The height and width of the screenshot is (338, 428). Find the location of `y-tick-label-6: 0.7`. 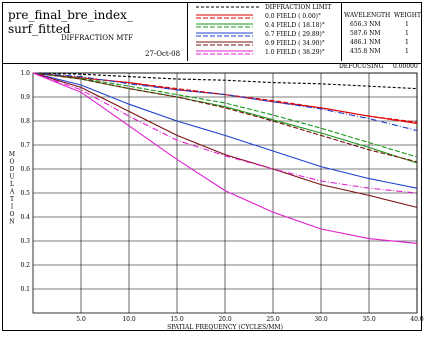

y-tick-label-6: 0.7 is located at coordinates (25, 145).